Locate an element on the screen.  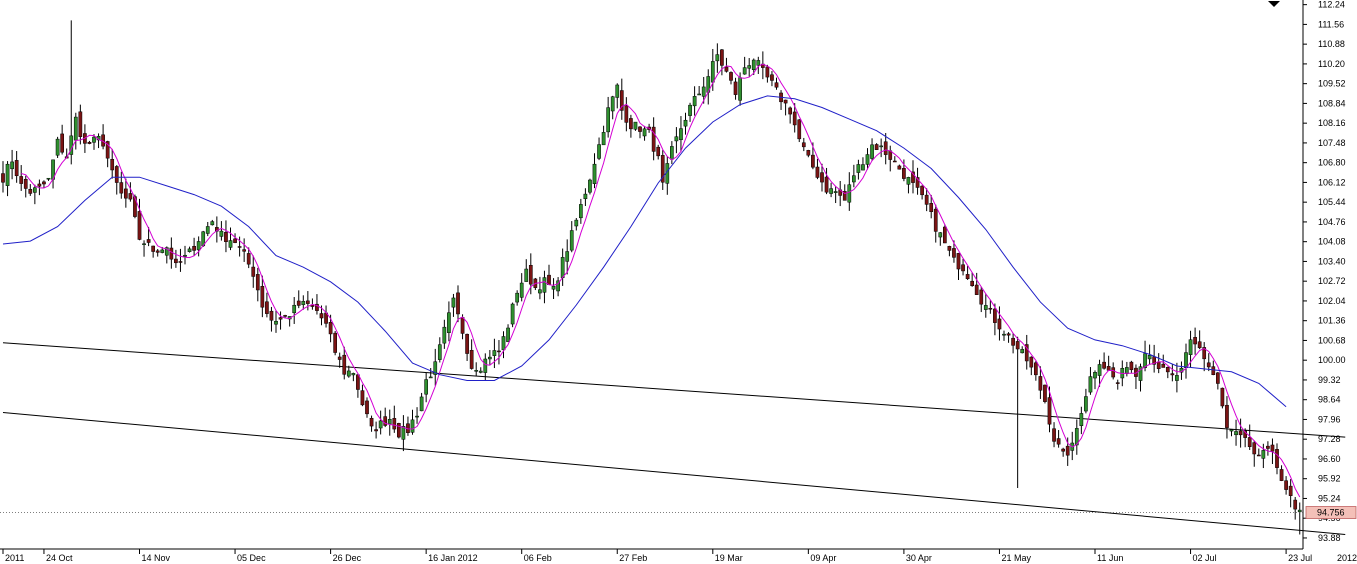
y-tick-label: 98.64 is located at coordinates (1329, 400).